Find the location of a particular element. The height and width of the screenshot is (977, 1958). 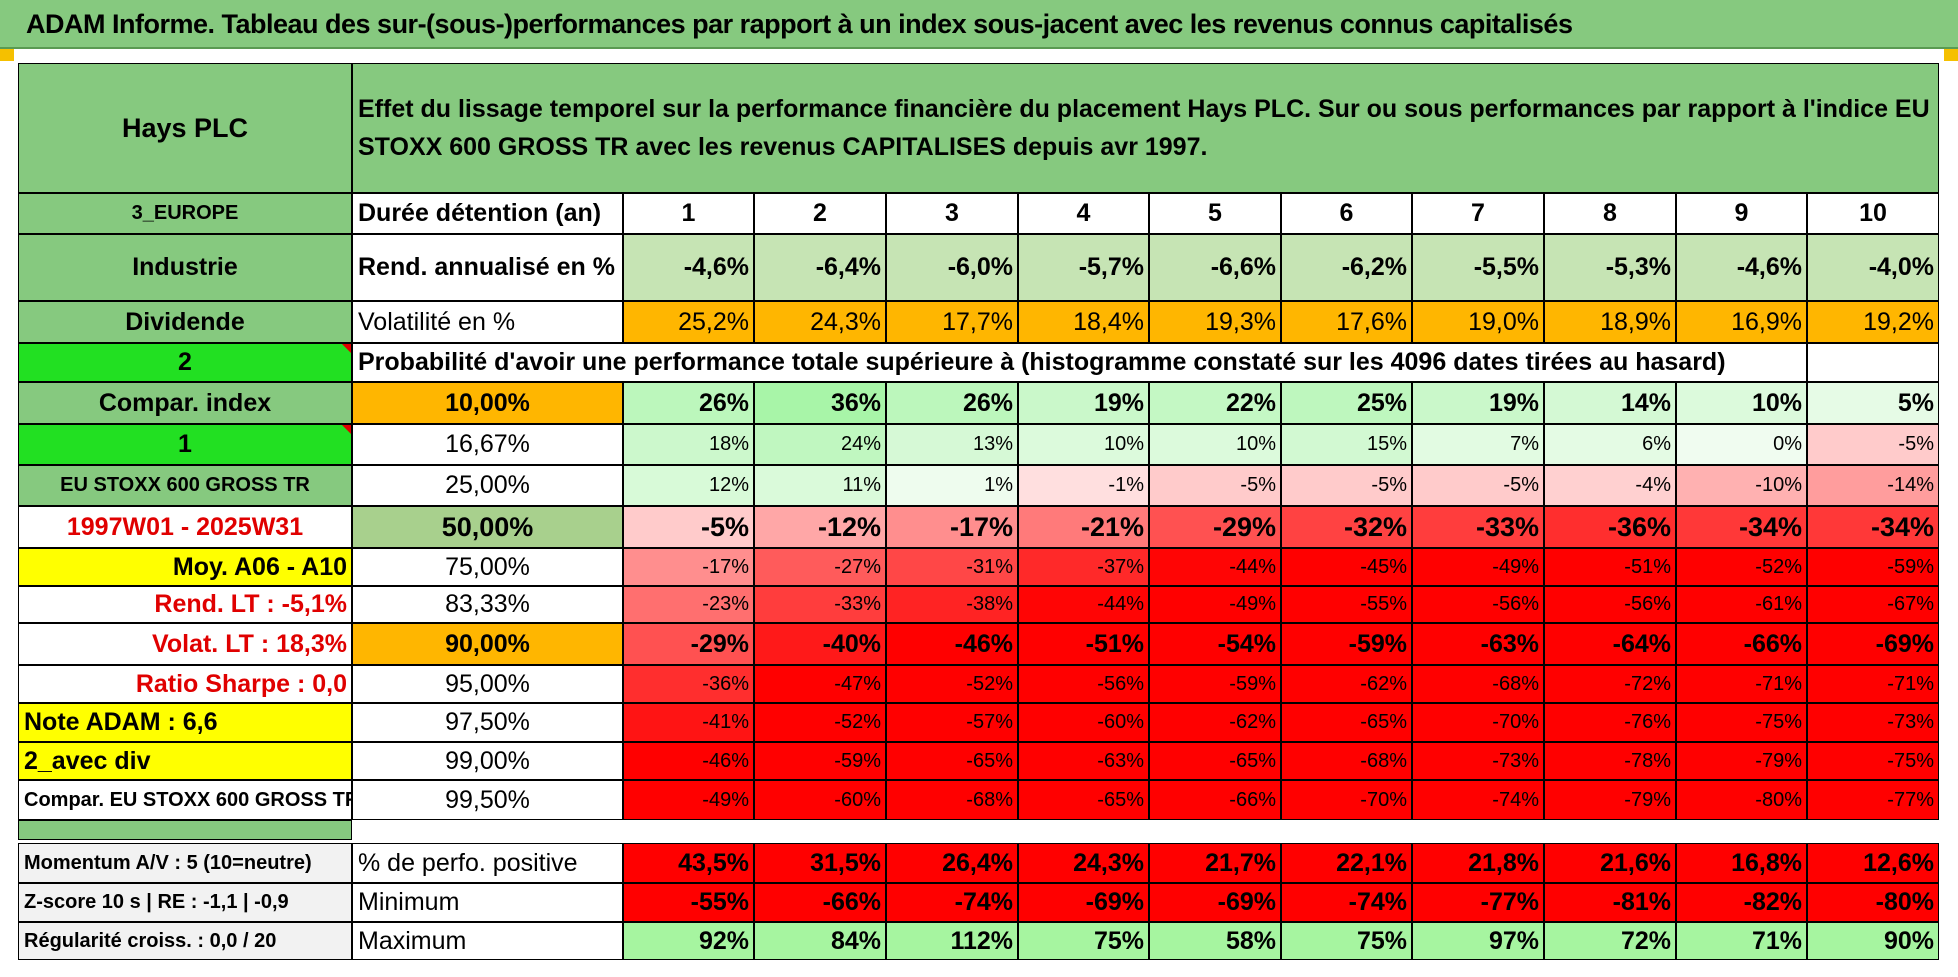

dividend-label: Dividende is located at coordinates (185, 322).